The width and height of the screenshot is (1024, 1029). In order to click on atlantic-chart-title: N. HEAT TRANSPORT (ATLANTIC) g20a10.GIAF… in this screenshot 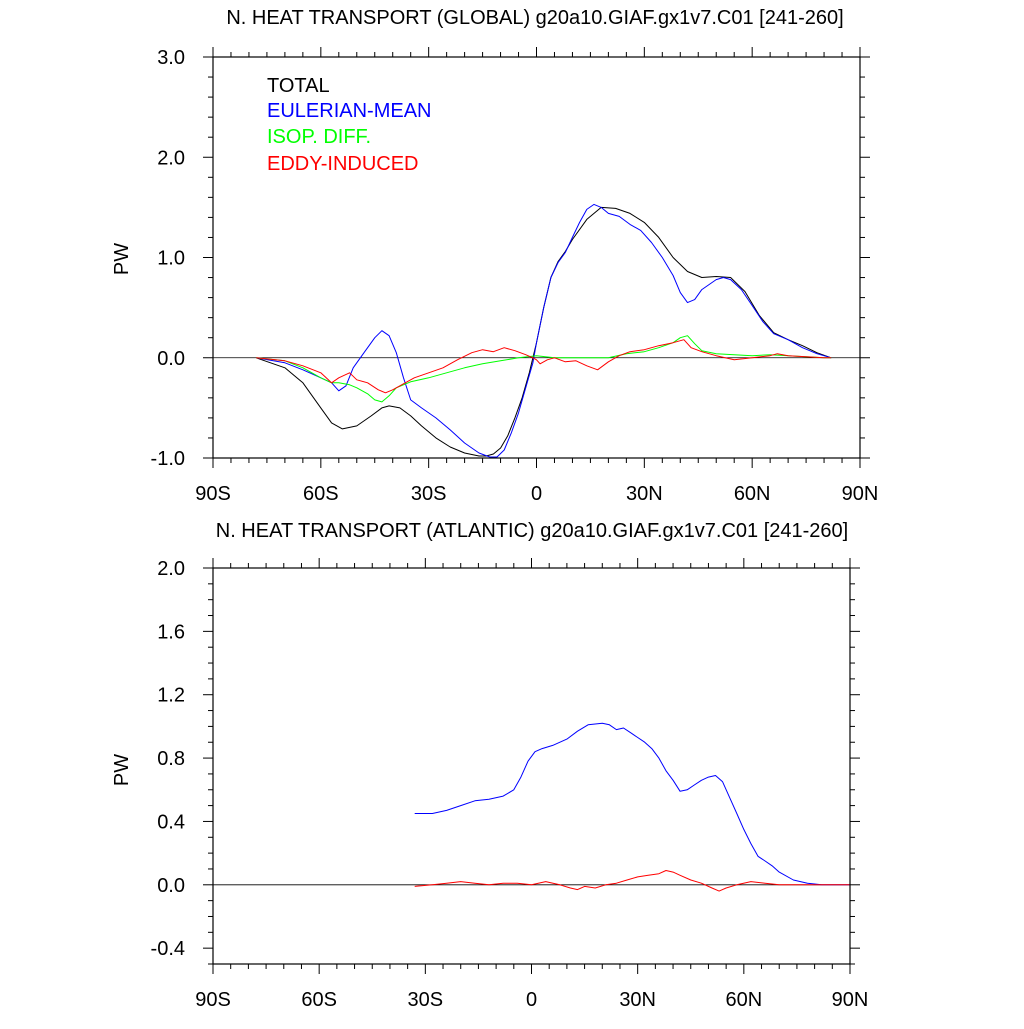, I will do `click(532, 531)`.